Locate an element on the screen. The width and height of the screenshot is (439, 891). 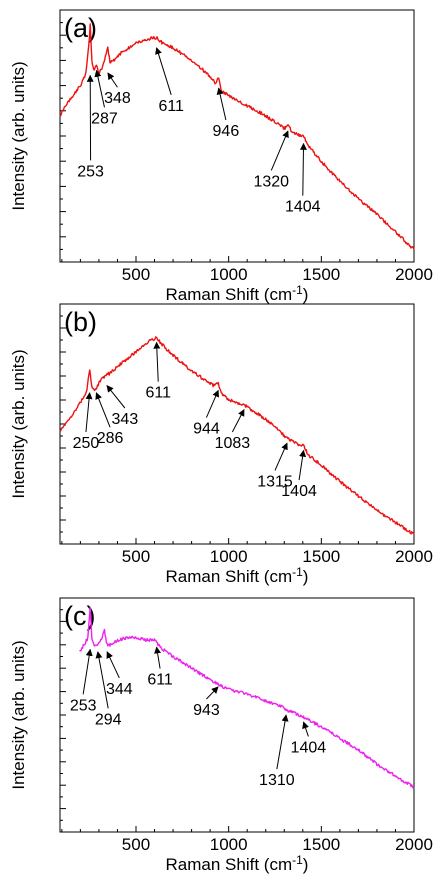
panel-label: (a) is located at coordinates (80, 28).